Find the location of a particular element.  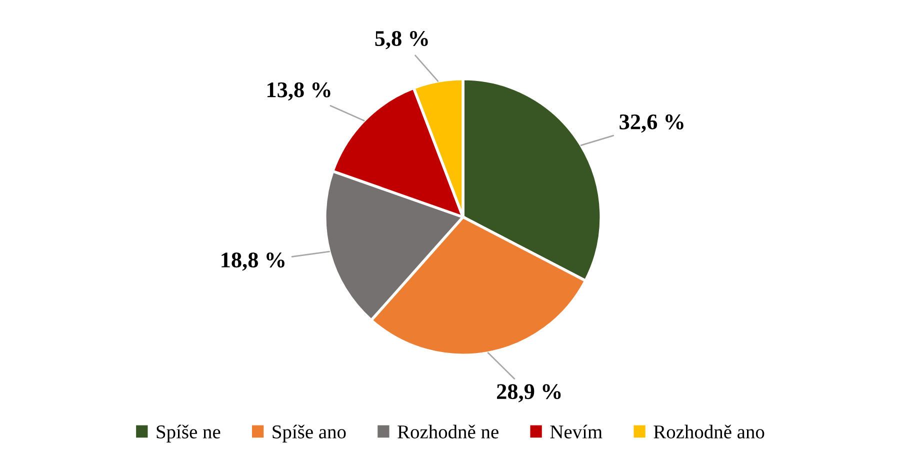

data-label: 32,6 % is located at coordinates (652, 123).